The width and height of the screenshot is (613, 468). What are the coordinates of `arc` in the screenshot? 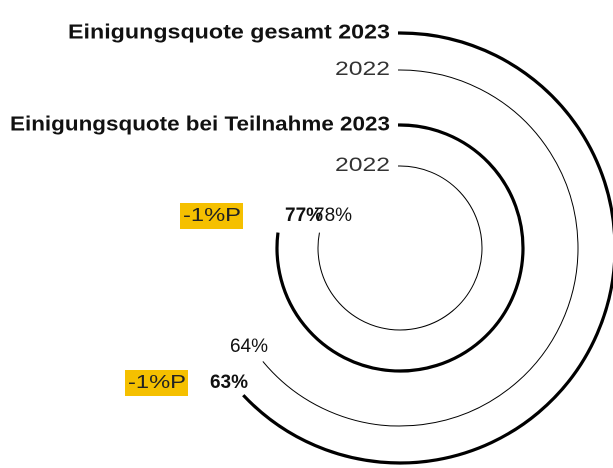 It's located at (400, 248).